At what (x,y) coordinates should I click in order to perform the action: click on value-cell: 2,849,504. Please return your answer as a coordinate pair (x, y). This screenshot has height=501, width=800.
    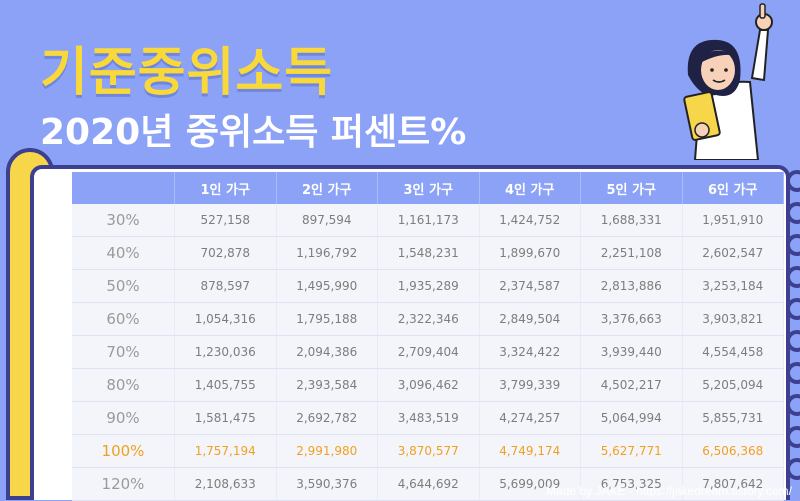
    Looking at the image, I should click on (530, 319).